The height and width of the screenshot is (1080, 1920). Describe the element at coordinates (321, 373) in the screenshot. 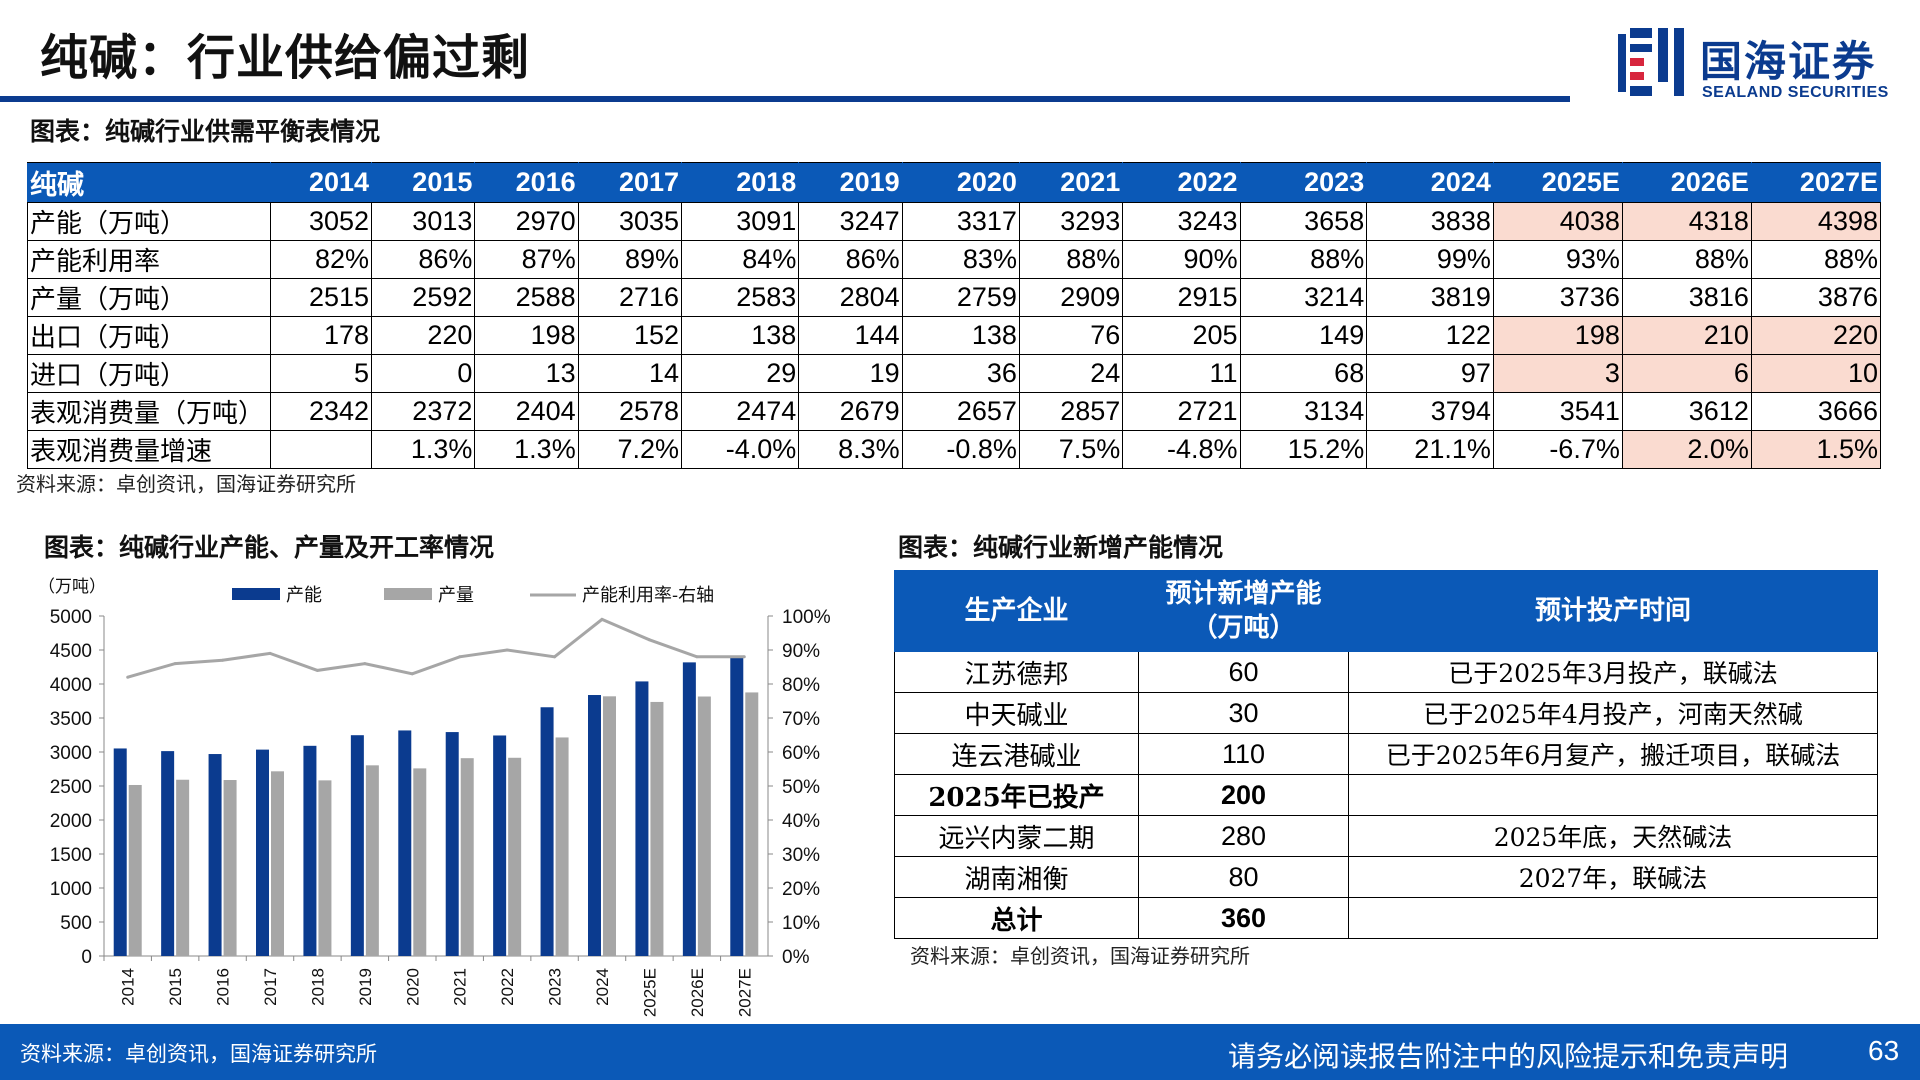

I see `table-cell: 5` at that location.